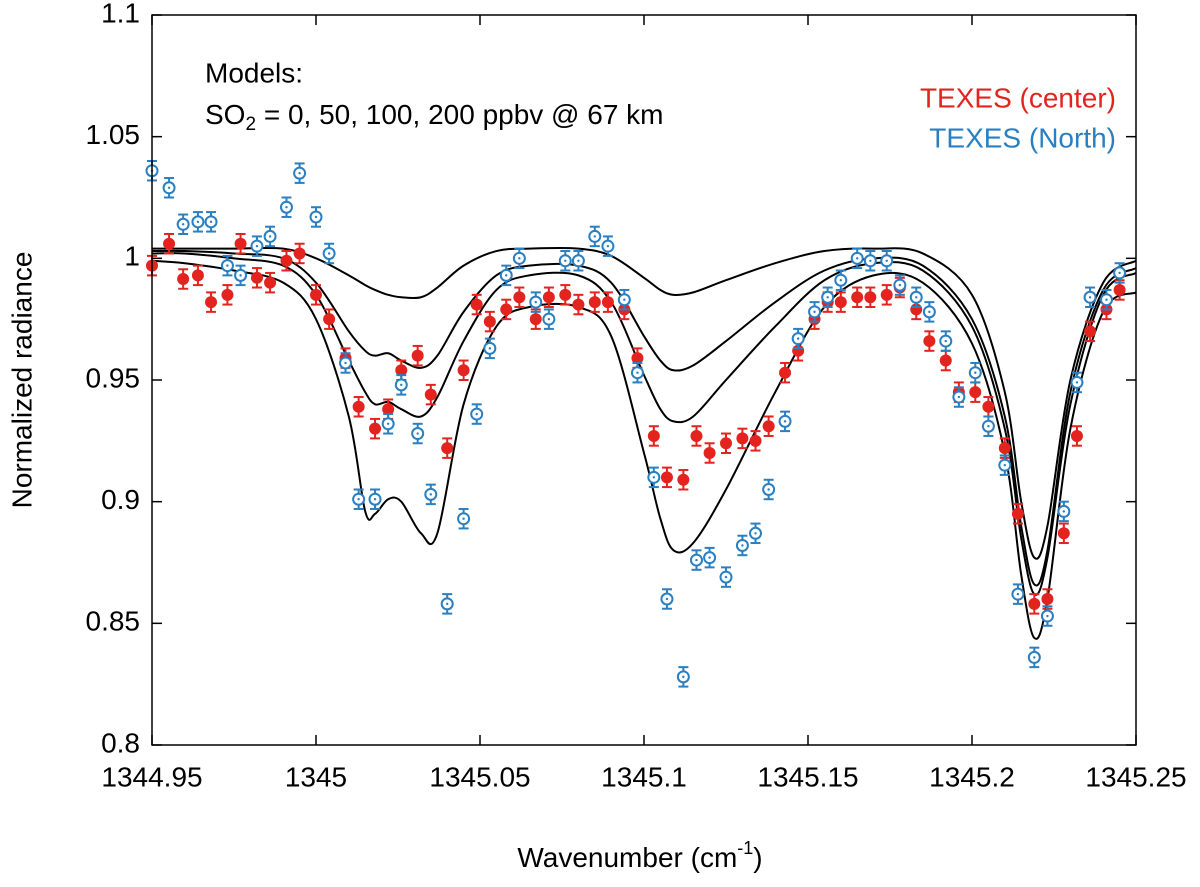 This screenshot has height=887, width=1200. What do you see at coordinates (1022, 137) in the screenshot?
I see `legend-entry: TEXES (North)` at bounding box center [1022, 137].